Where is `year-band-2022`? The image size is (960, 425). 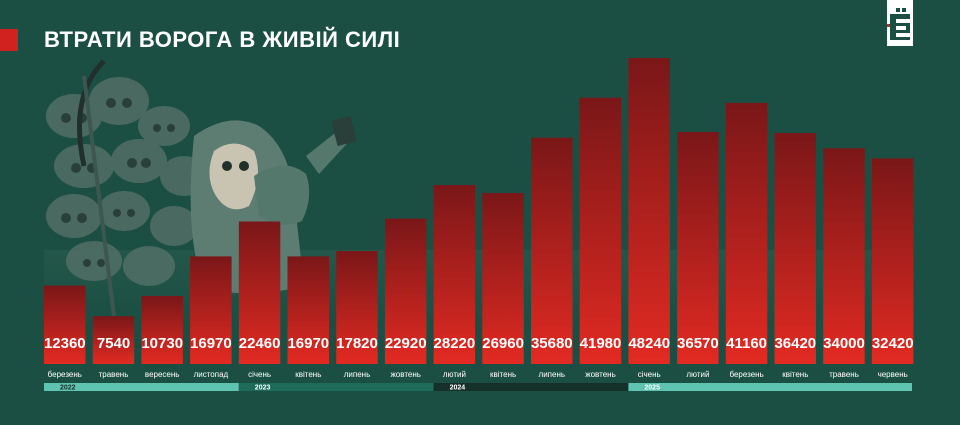
year-band-2022 is located at coordinates (141, 387).